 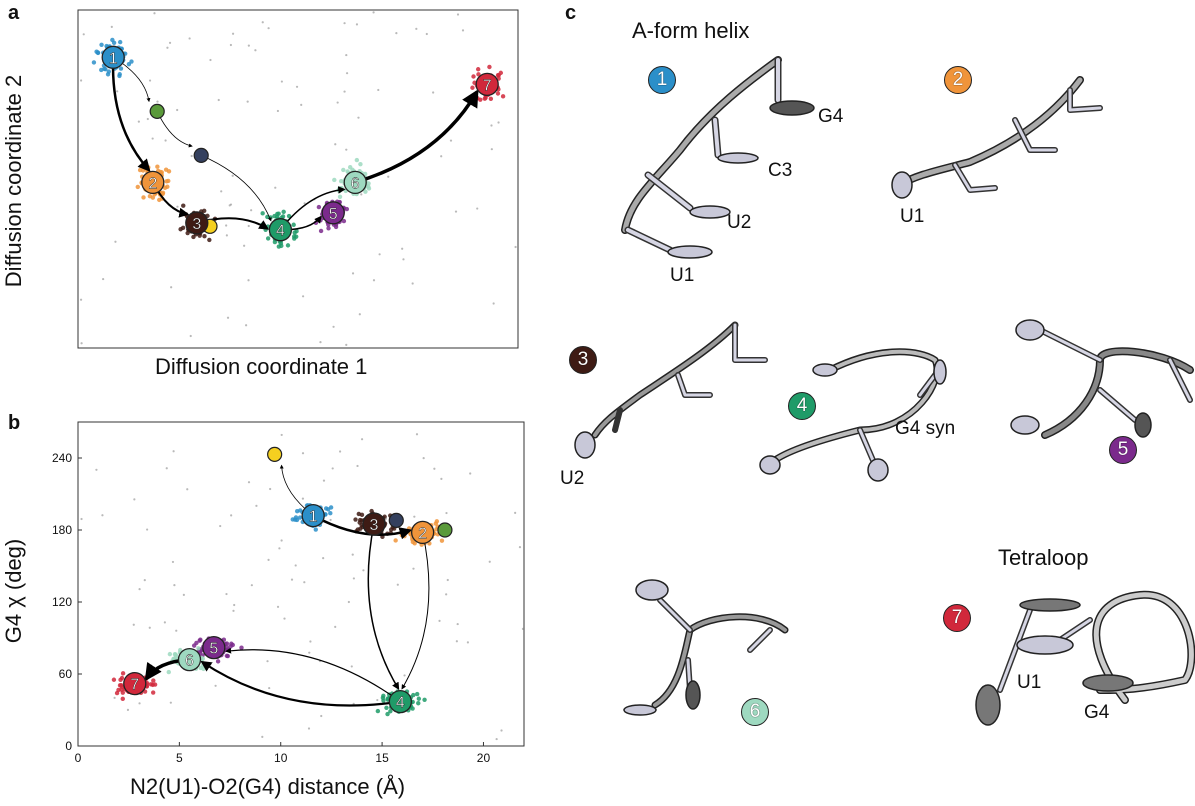 What do you see at coordinates (62, 530) in the screenshot?
I see `y-tick-label: 180` at bounding box center [62, 530].